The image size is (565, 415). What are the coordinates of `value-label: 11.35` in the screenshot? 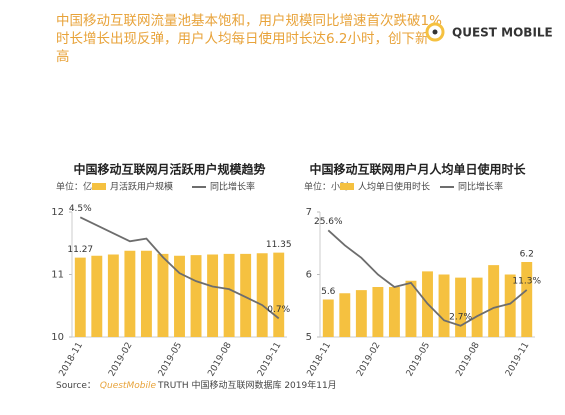 It's located at (279, 245).